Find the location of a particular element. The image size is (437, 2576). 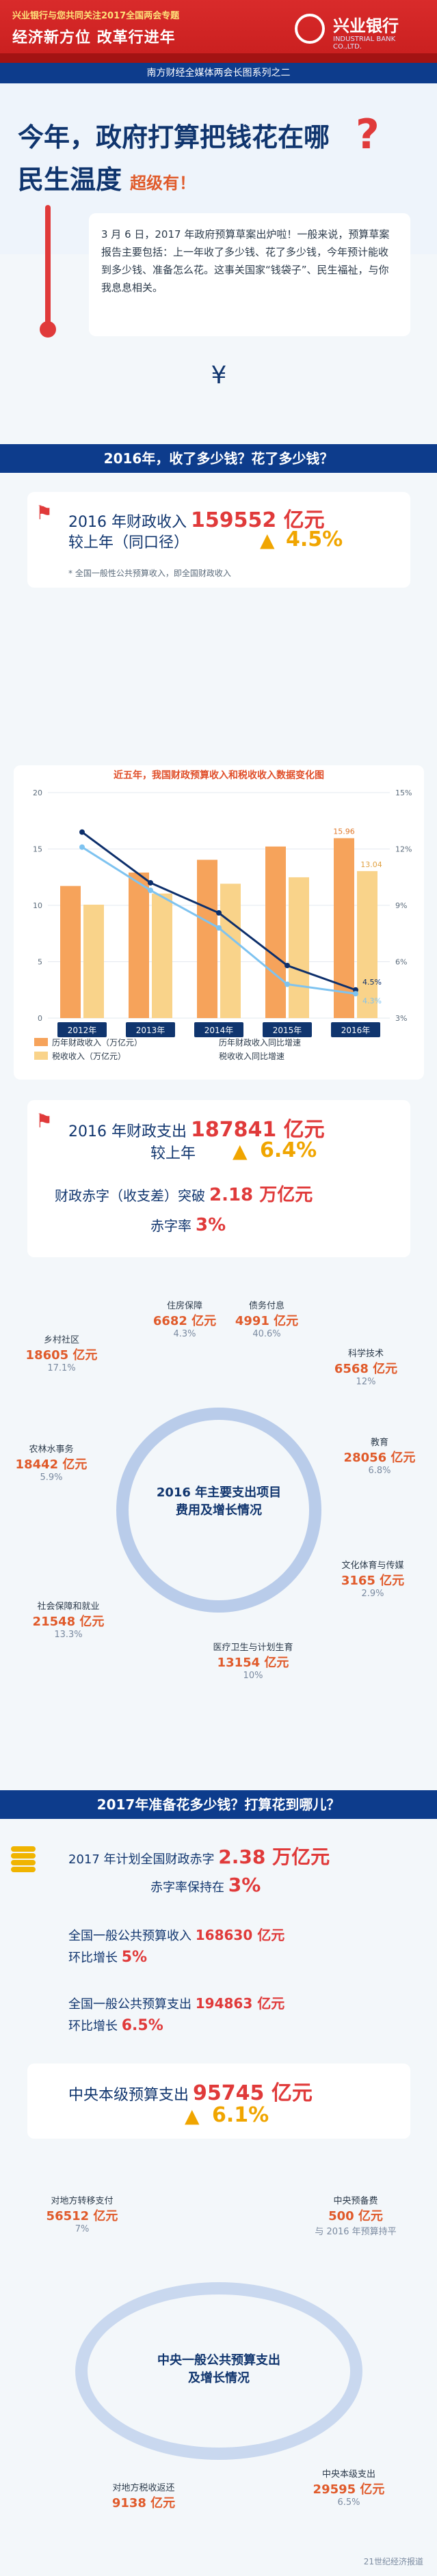

bubble-value: 4991 亿元 is located at coordinates (267, 1321).